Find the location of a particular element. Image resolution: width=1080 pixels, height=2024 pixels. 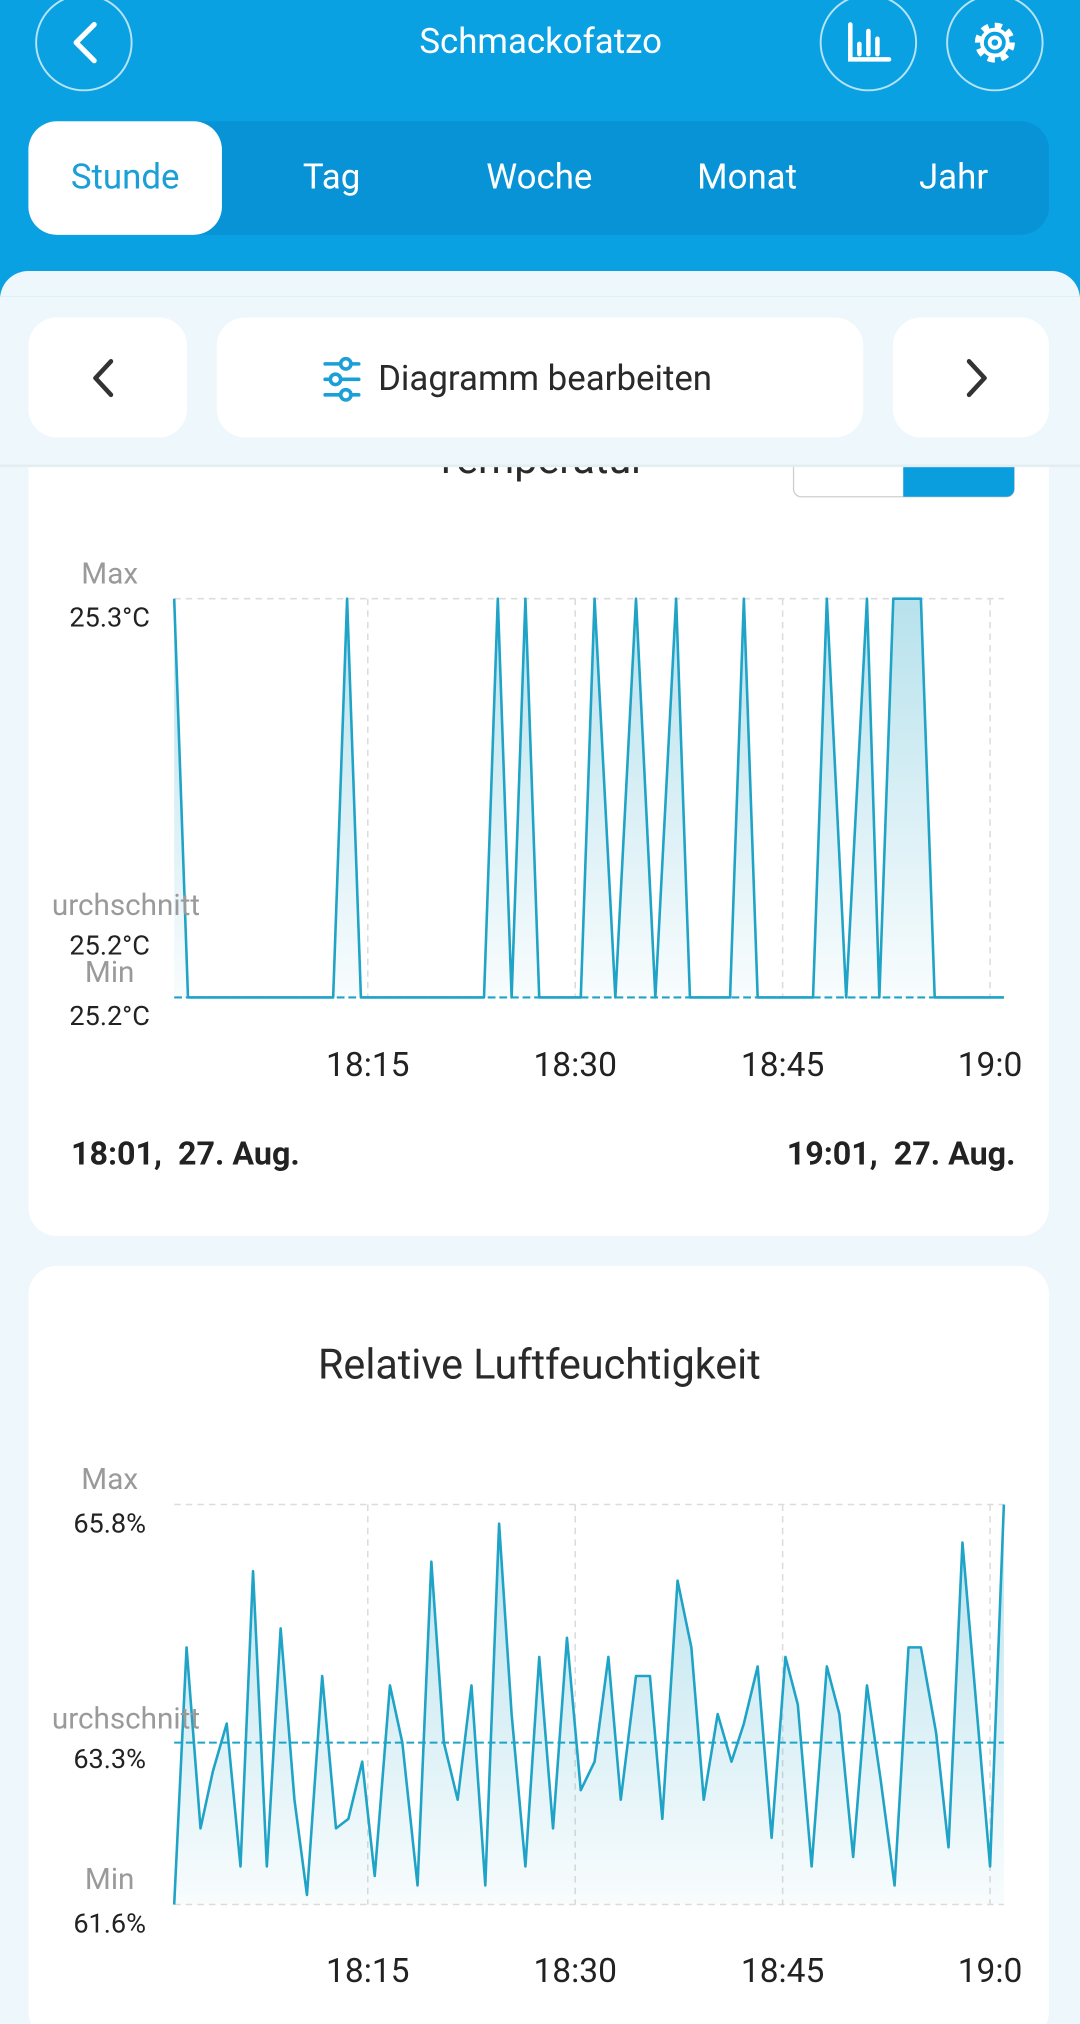

toolbar-shadow is located at coordinates (540, 466).